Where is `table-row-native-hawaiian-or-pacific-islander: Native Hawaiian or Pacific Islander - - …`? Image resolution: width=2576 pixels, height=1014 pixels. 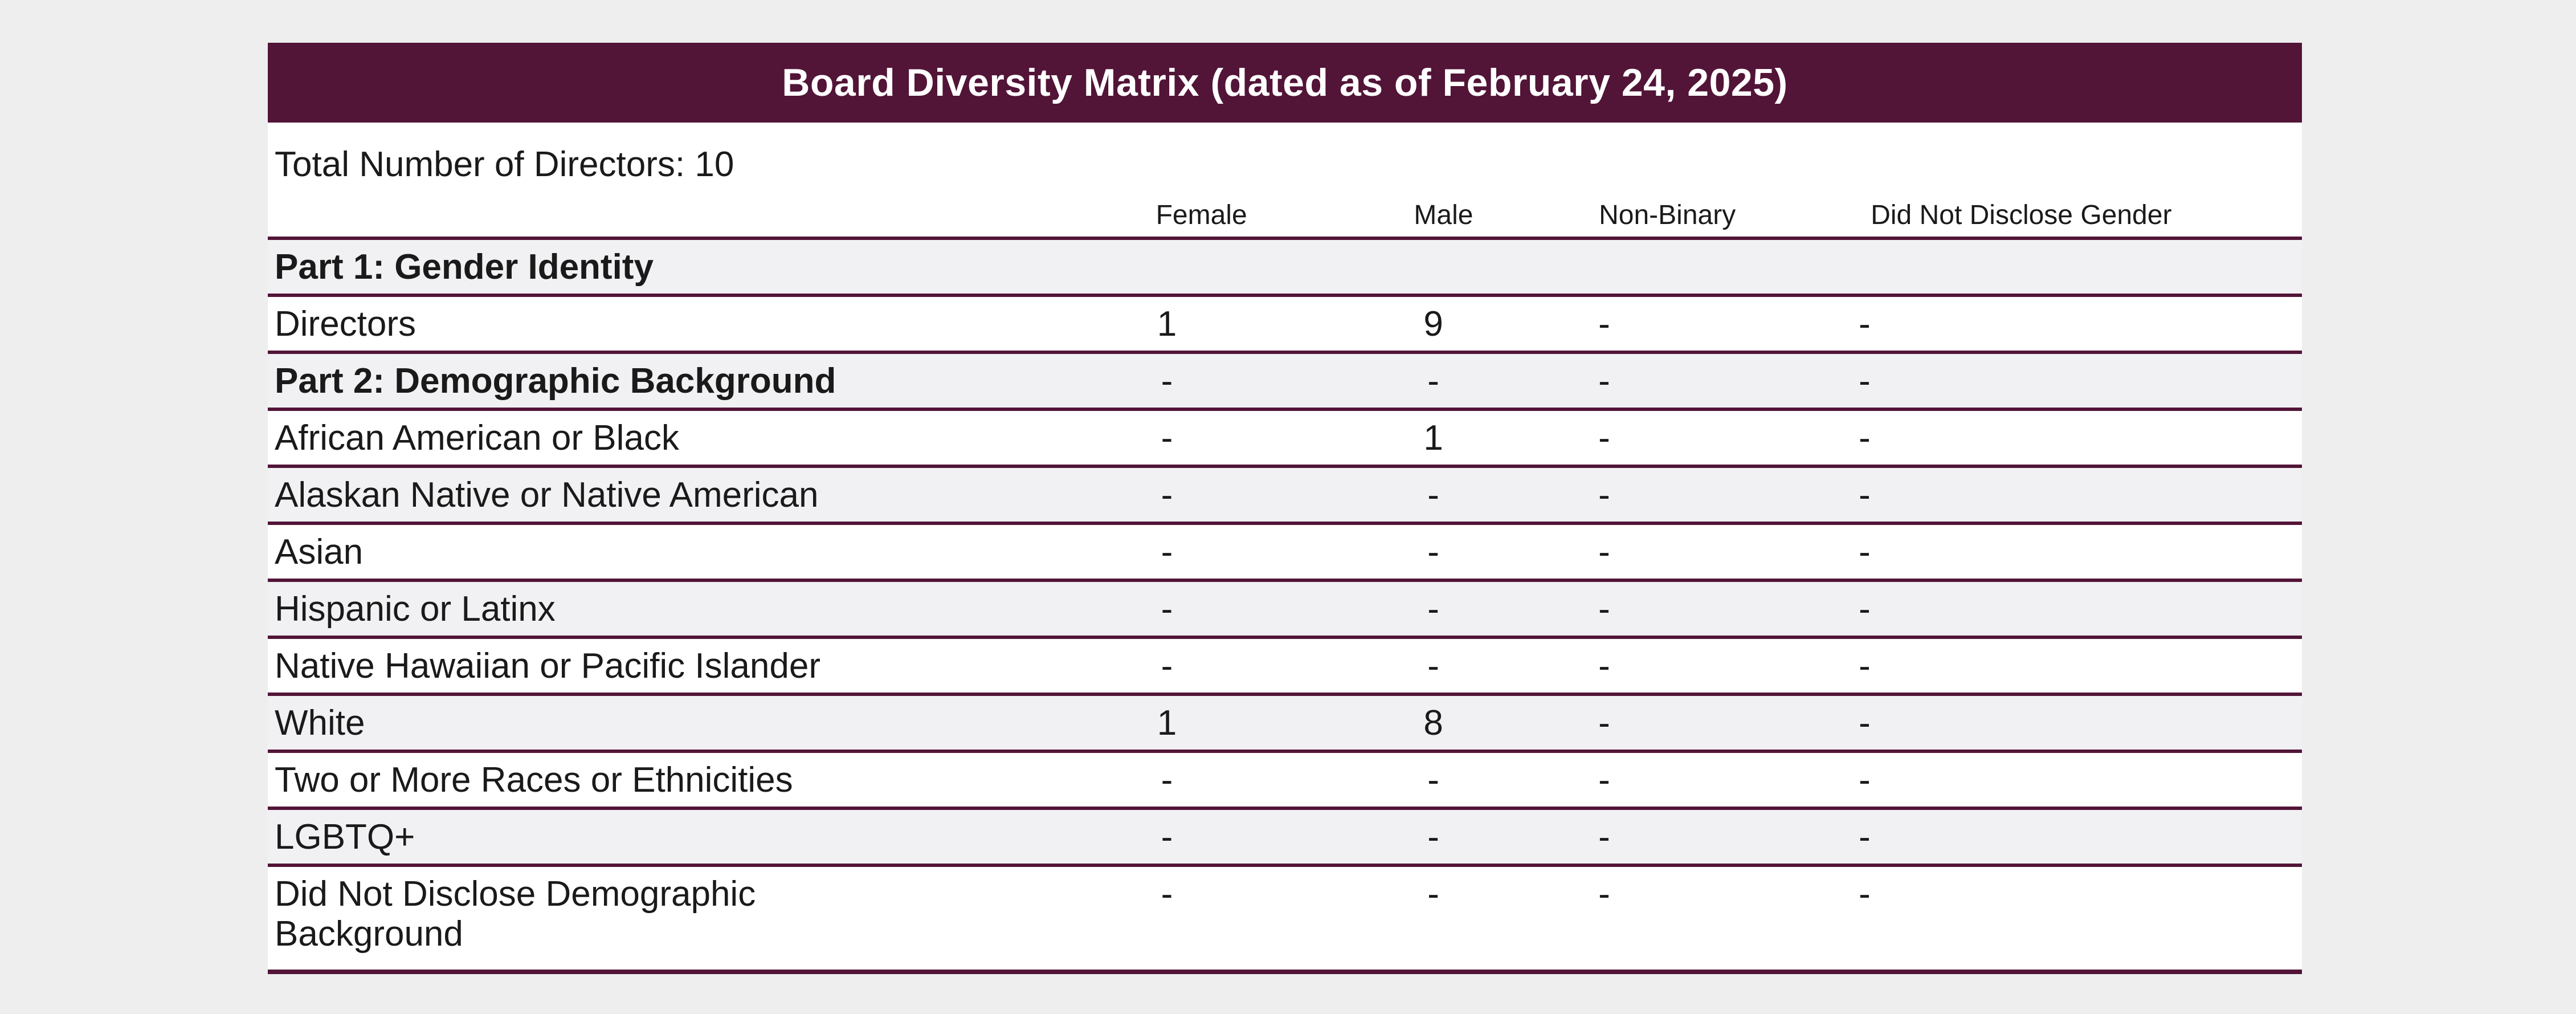 table-row-native-hawaiian-or-pacific-islander: Native Hawaiian or Pacific Islander - - … is located at coordinates (1285, 667).